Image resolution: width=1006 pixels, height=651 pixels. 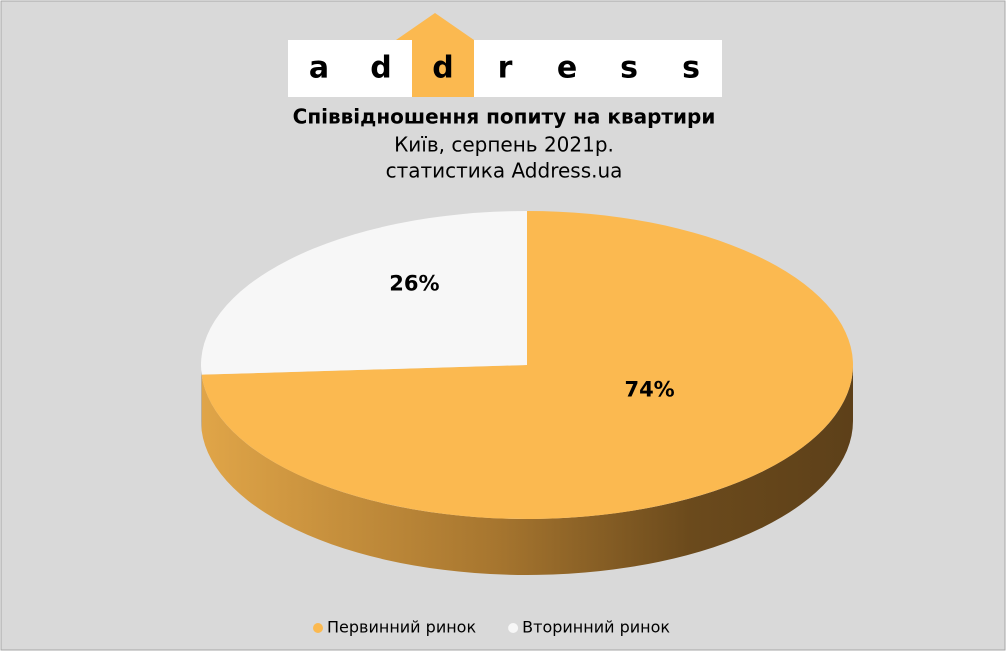 I want to click on logo-letter: a, so click(x=319, y=68).